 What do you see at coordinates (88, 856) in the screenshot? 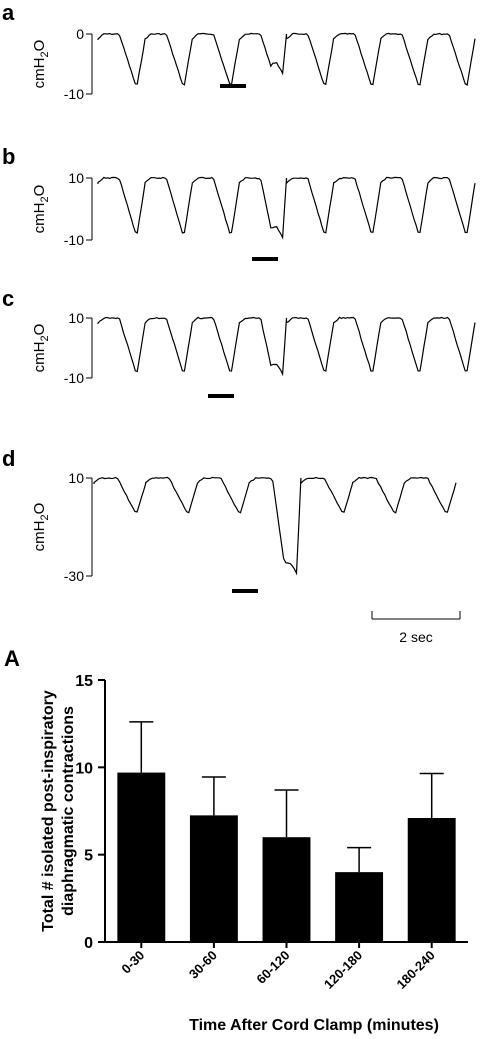
I see `bar-y-tick-label: 5` at bounding box center [88, 856].